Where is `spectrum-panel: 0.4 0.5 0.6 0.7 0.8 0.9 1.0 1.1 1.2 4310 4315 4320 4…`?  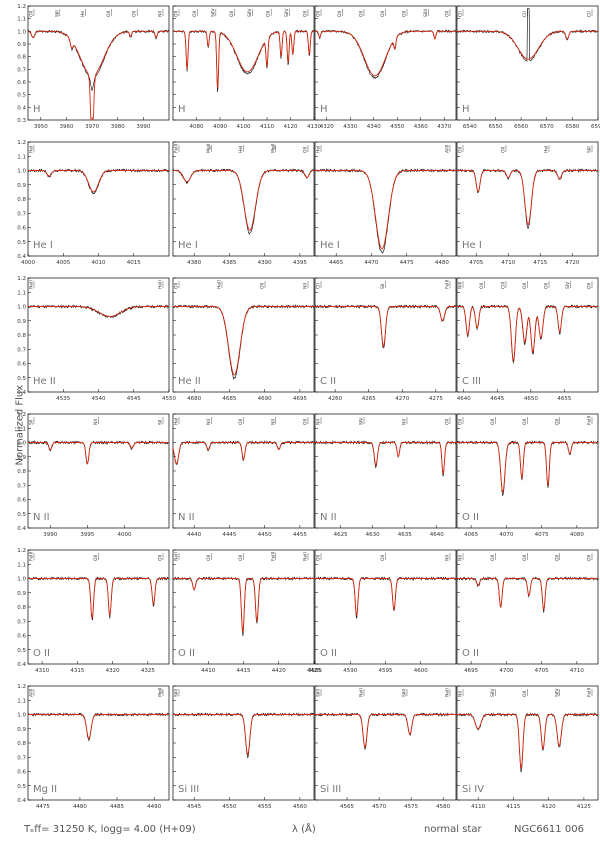
spectrum-panel: 0.4 0.5 0.6 0.7 0.8 0.9 1.0 1.1 1.2 4310 4315 4320 4… is located at coordinates (93, 611).